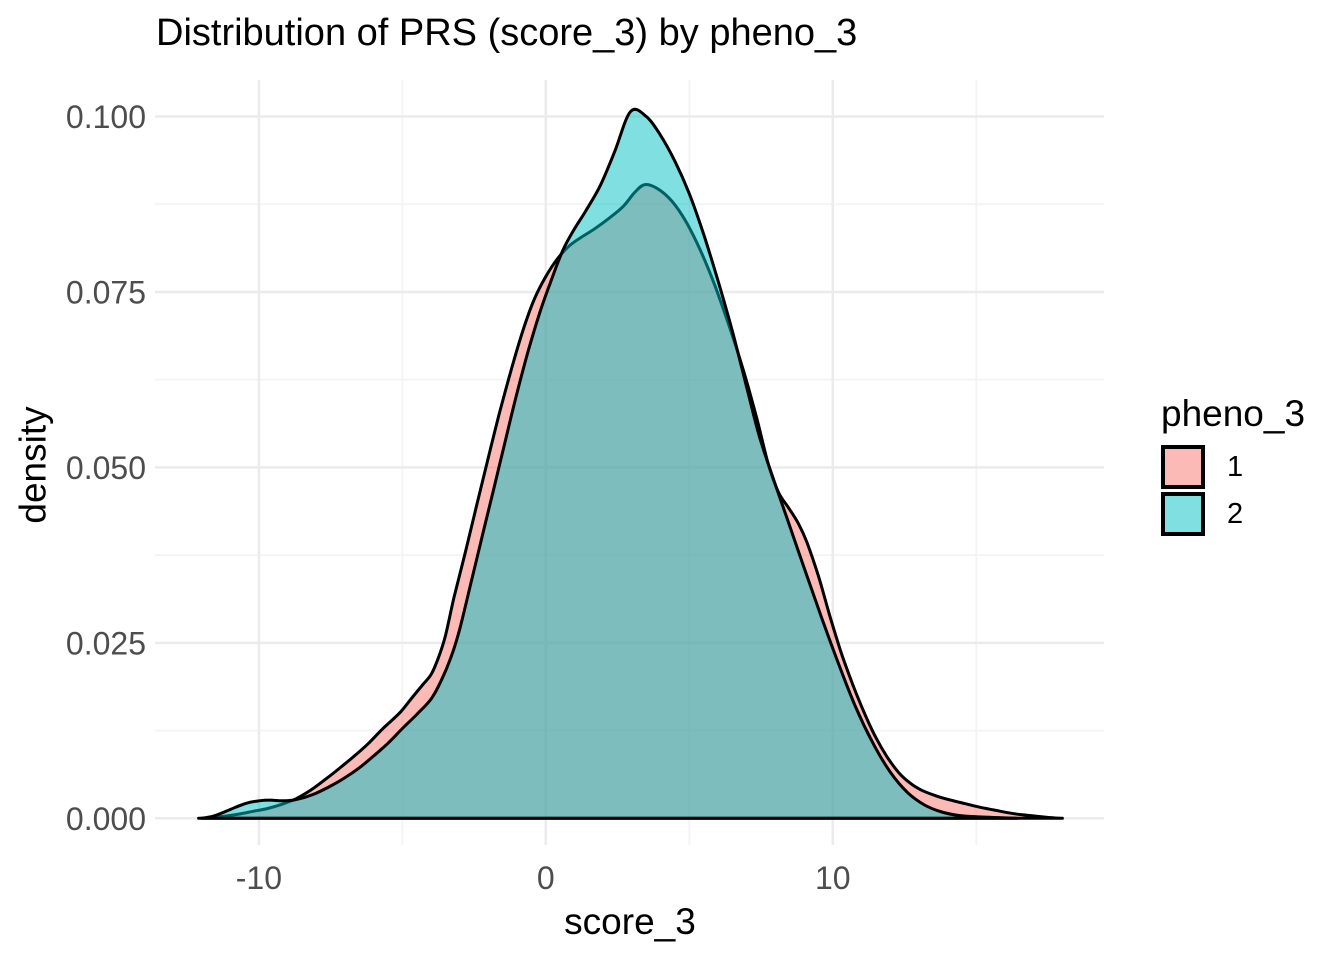 The image size is (1344, 960). What do you see at coordinates (1235, 513) in the screenshot?
I see `legend-label-pheno-2: 2` at bounding box center [1235, 513].